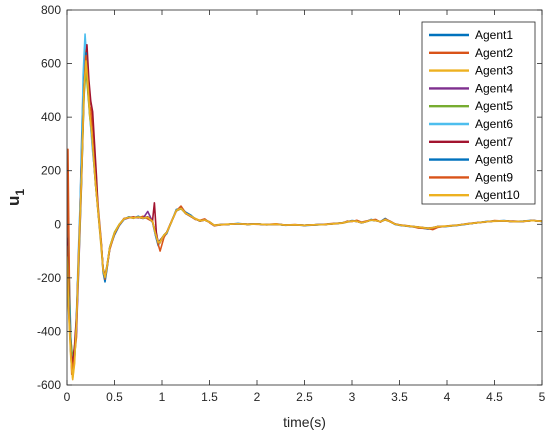 This screenshot has height=435, width=550. What do you see at coordinates (494, 124) in the screenshot?
I see `legend-label-agent6: Agent6` at bounding box center [494, 124].